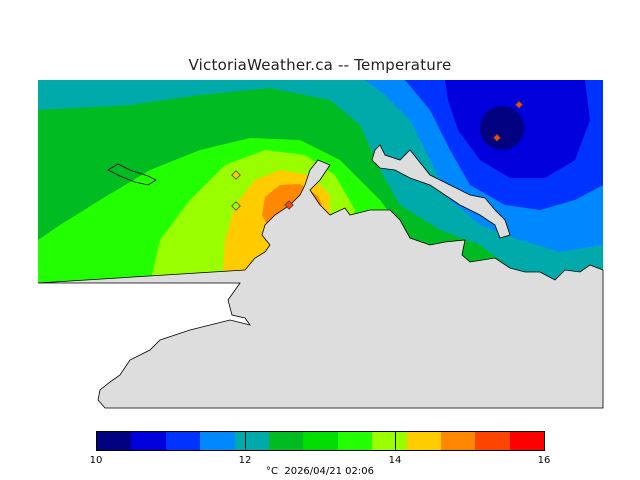  I want to click on timestamp: 2026/04/21 02:06, so click(329, 471).